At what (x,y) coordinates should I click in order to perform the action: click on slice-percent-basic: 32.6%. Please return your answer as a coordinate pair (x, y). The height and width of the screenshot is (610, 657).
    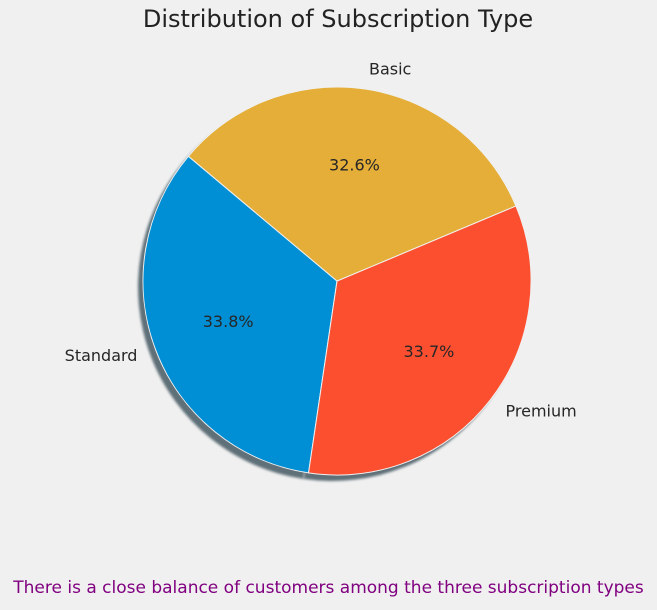
    Looking at the image, I should click on (354, 164).